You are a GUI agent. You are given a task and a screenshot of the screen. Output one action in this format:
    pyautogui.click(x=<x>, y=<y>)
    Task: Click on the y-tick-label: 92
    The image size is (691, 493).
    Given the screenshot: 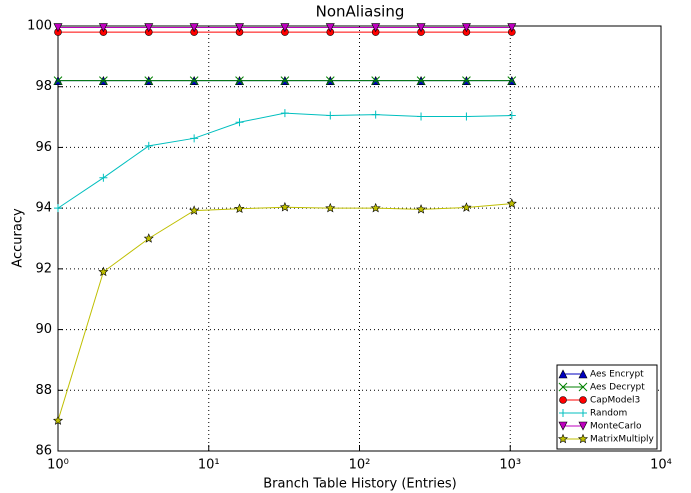 What is the action you would take?
    pyautogui.click(x=43, y=268)
    